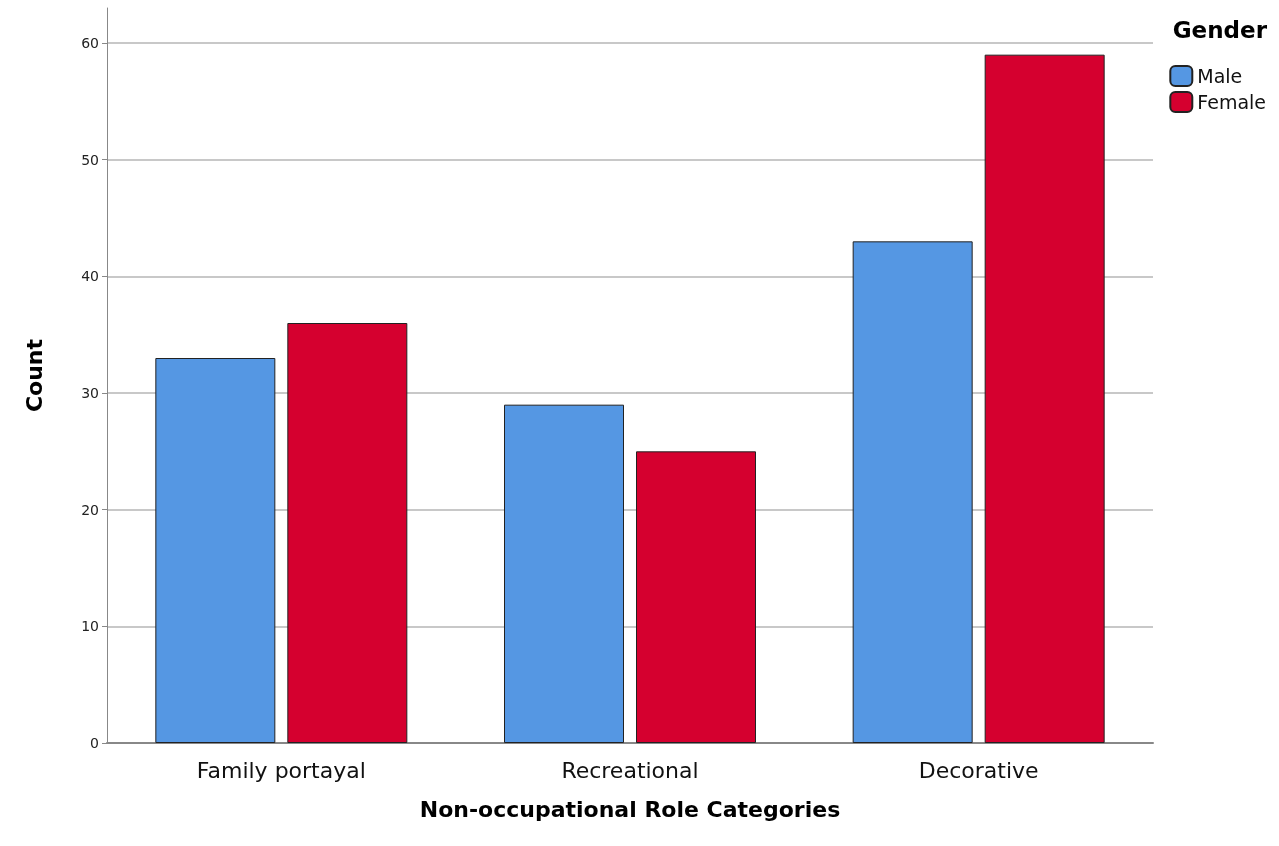  I want to click on legend-label: Female, so click(1231, 102).